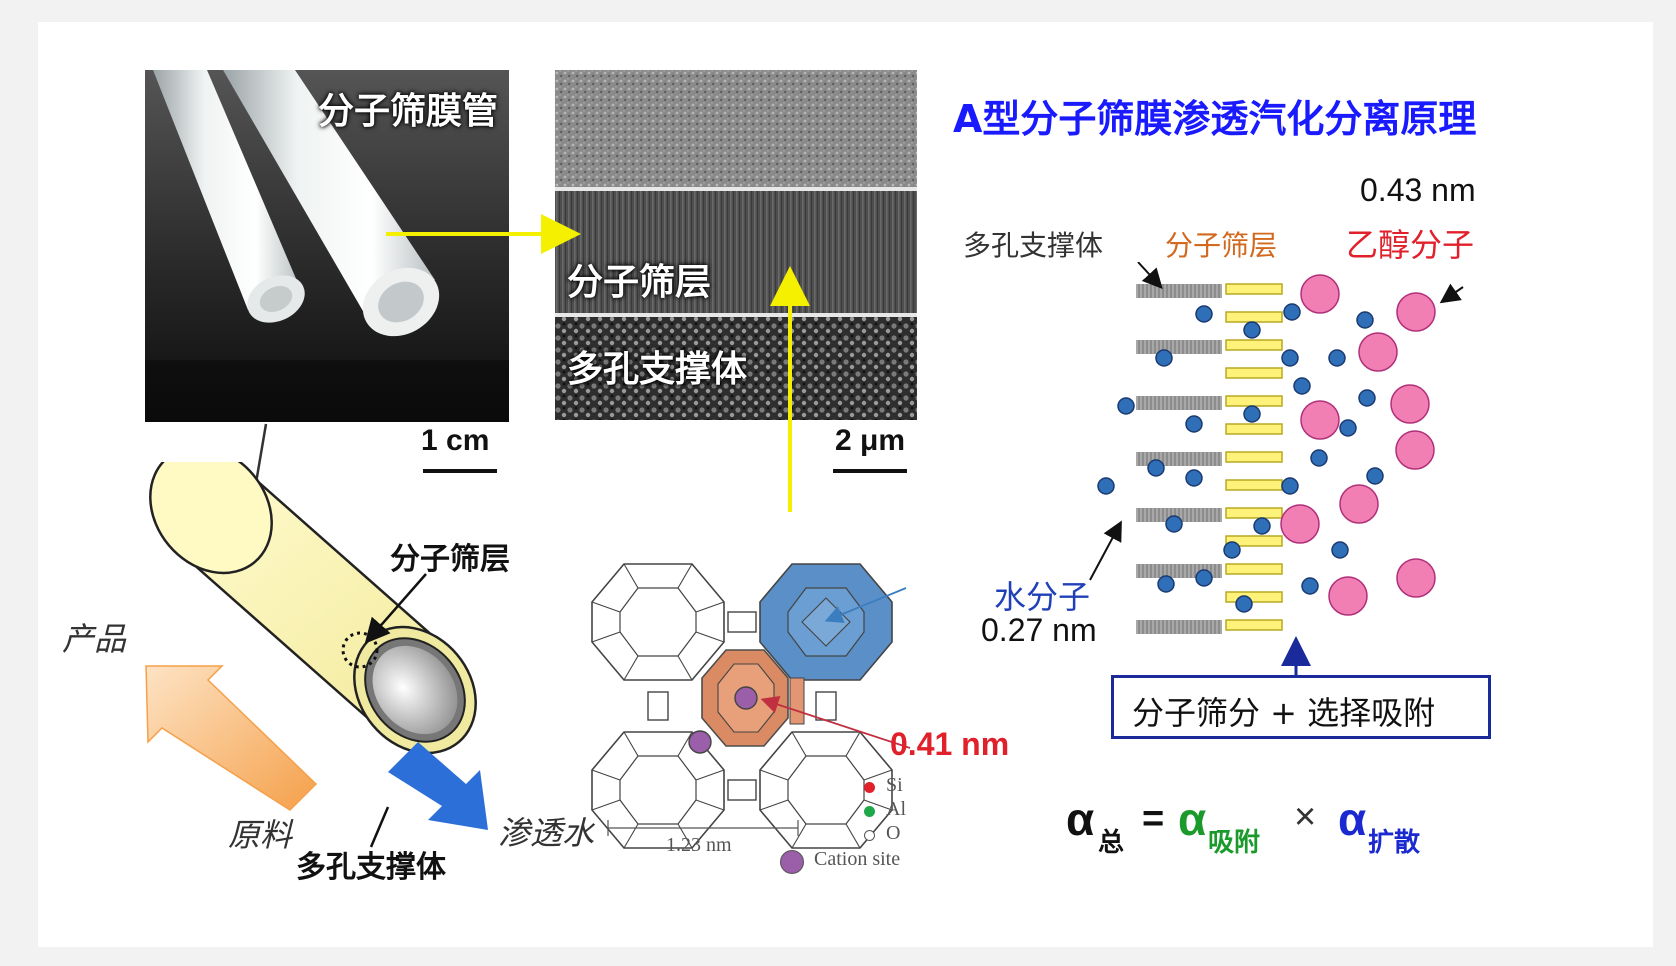  Describe the element at coordinates (1284, 713) in the screenshot. I see `mechanism-label: 分子筛分 + 选择吸附` at that location.